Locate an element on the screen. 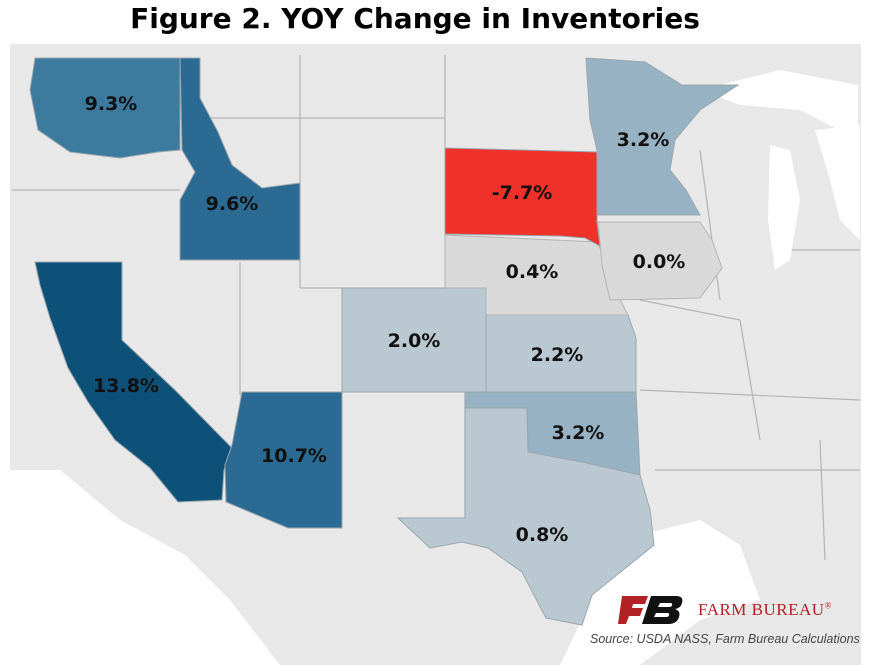 The width and height of the screenshot is (883, 665). label-arizona: 10.7% is located at coordinates (294, 456).